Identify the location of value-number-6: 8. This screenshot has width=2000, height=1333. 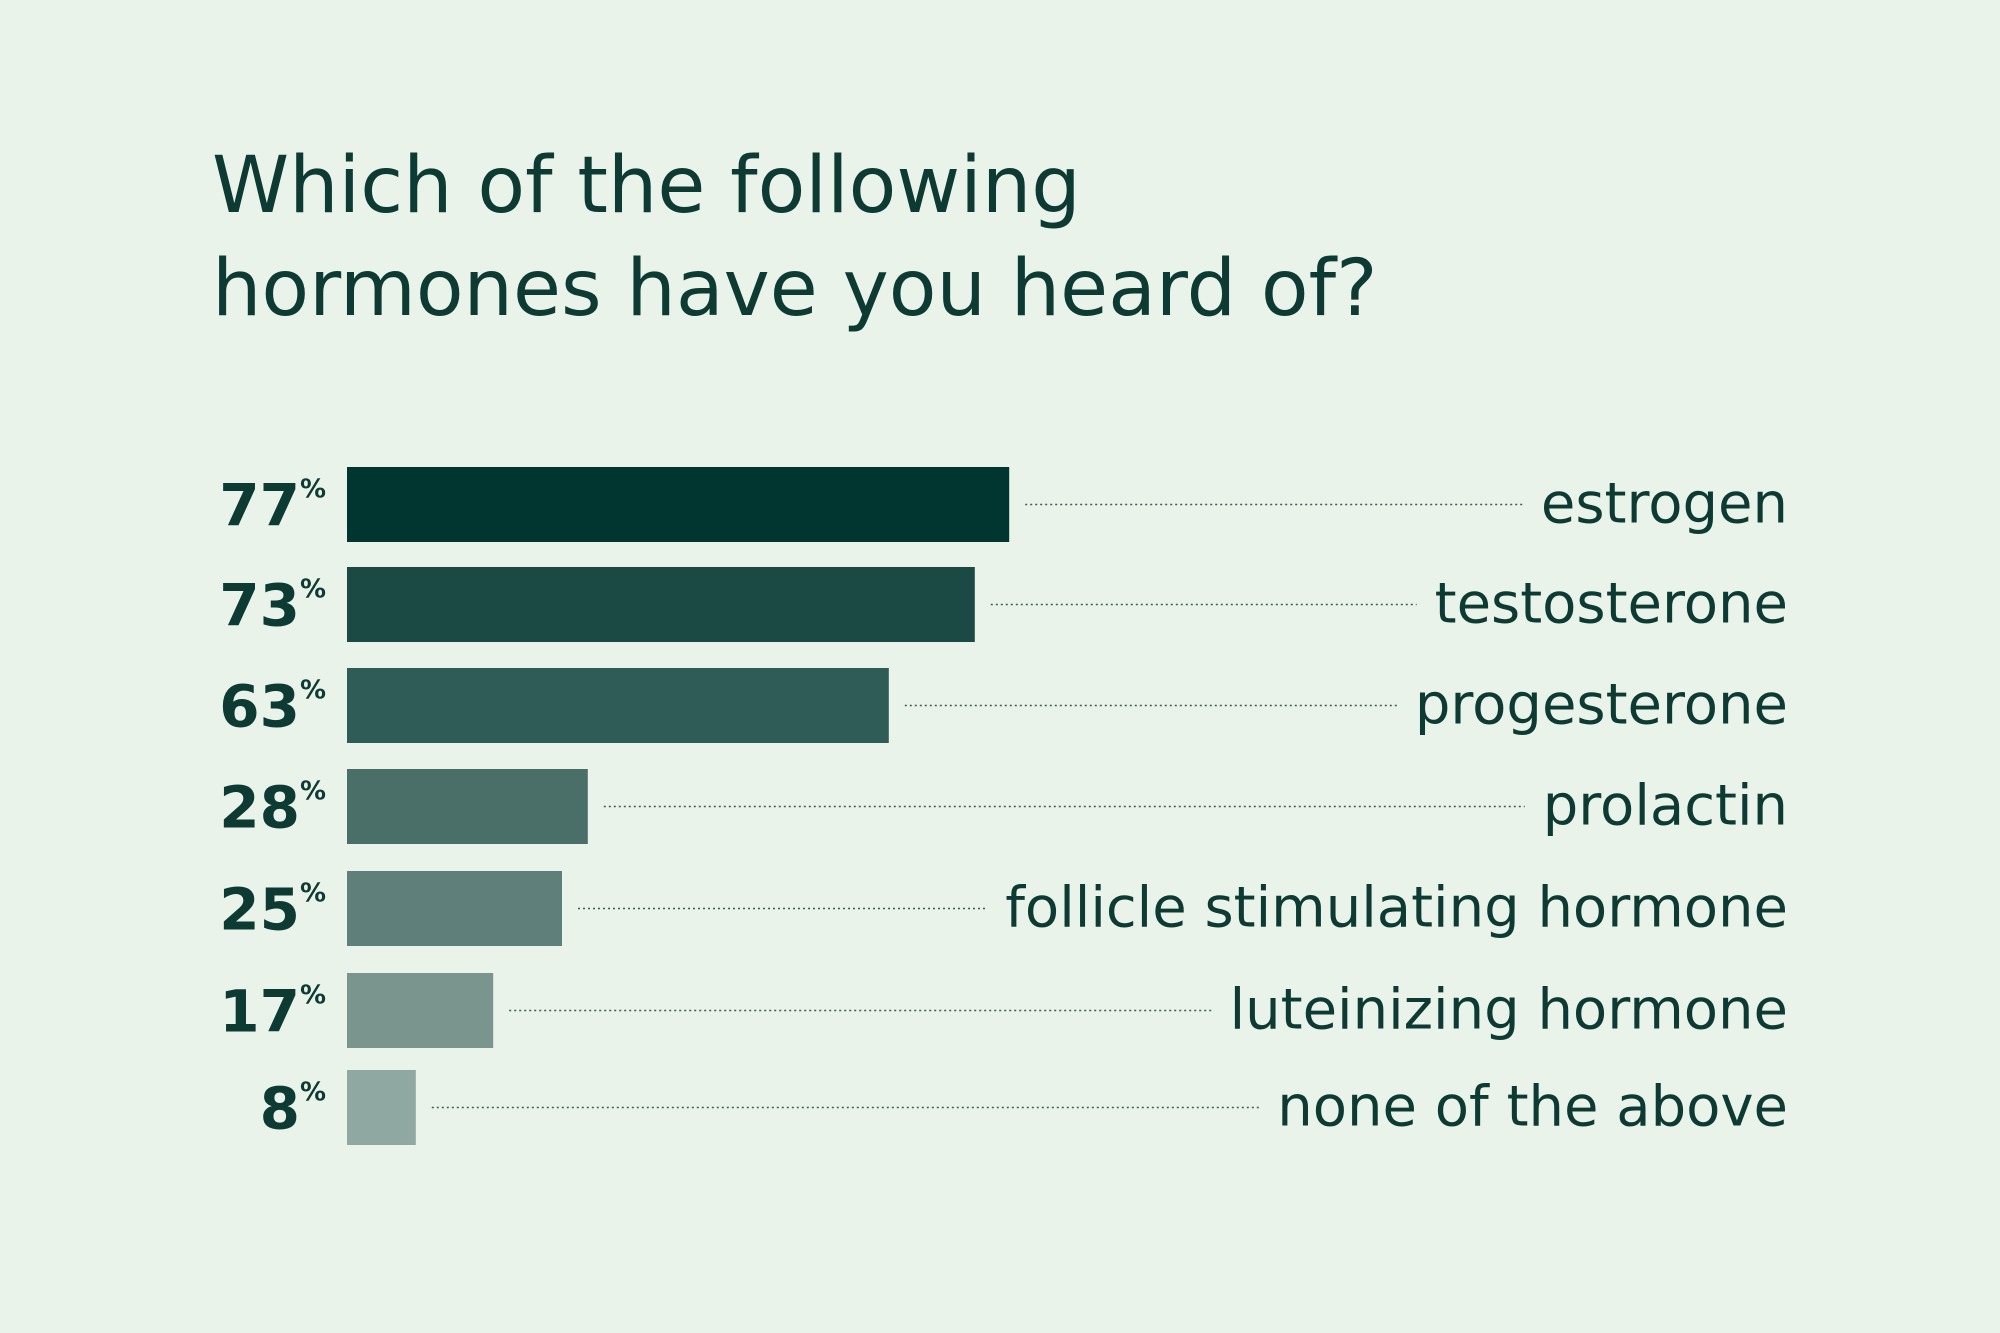
(280, 1109).